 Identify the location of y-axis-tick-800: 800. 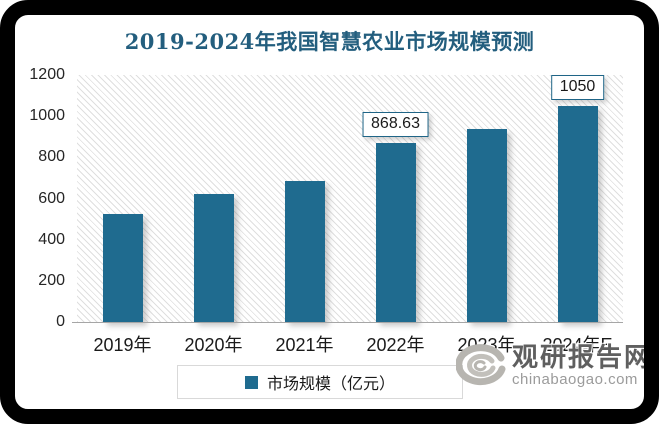
(51, 157).